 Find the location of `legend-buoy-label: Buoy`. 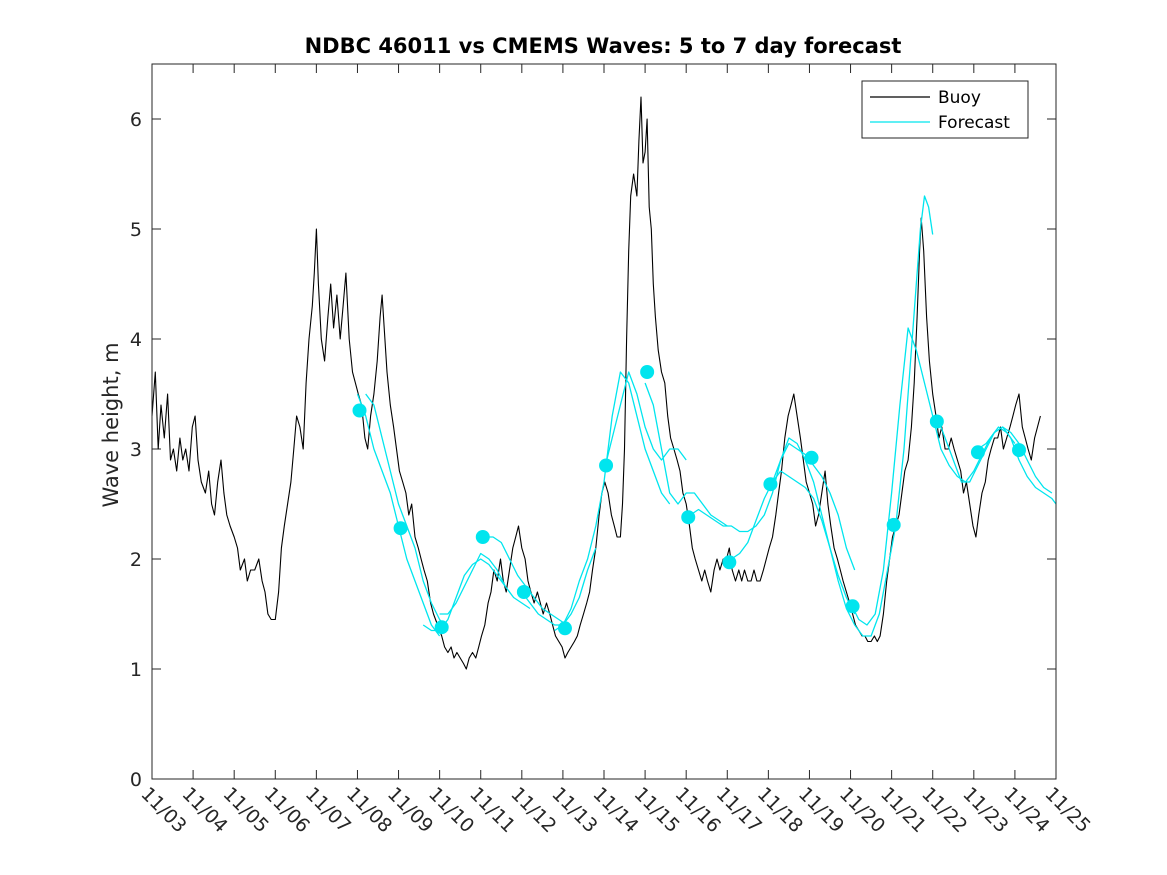

legend-buoy-label: Buoy is located at coordinates (959, 98).